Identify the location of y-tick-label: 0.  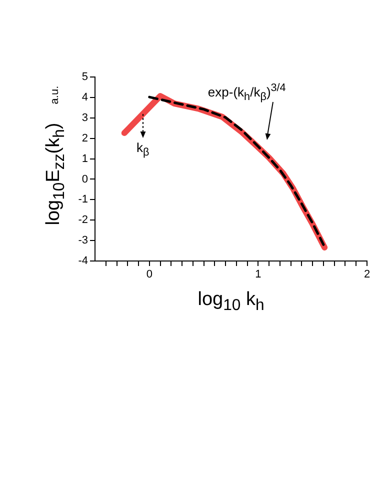
(85, 179).